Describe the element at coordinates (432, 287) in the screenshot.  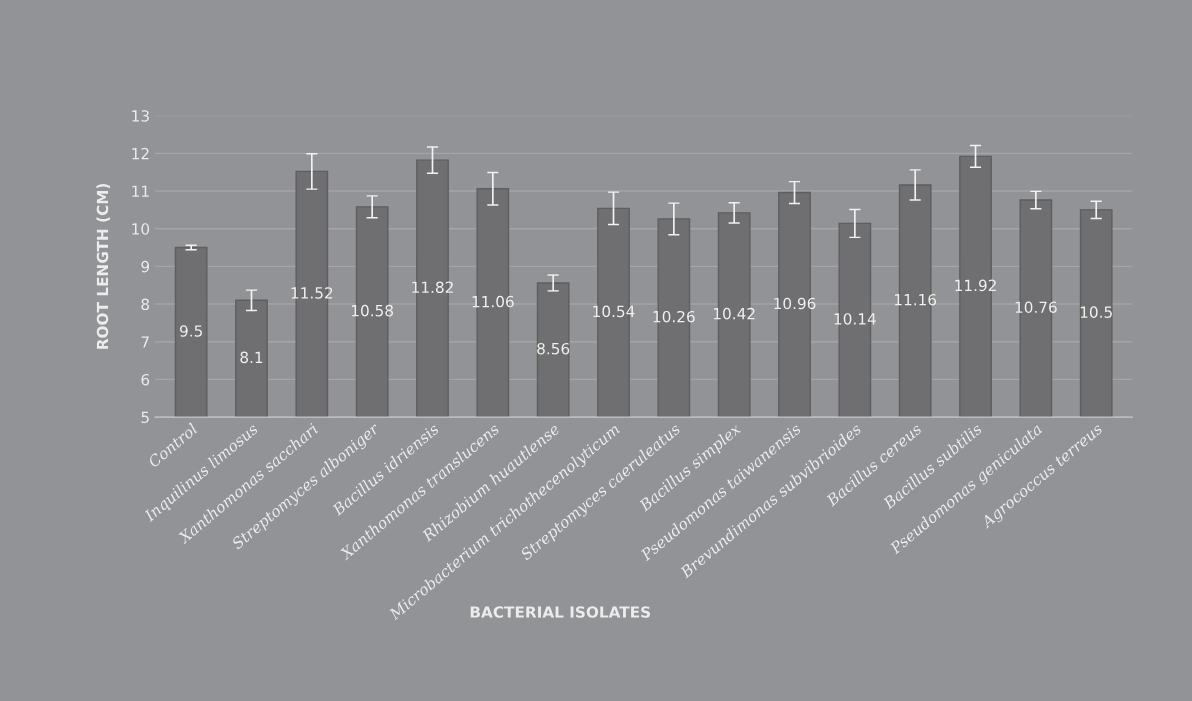
I see `data-label: 11.82` at that location.